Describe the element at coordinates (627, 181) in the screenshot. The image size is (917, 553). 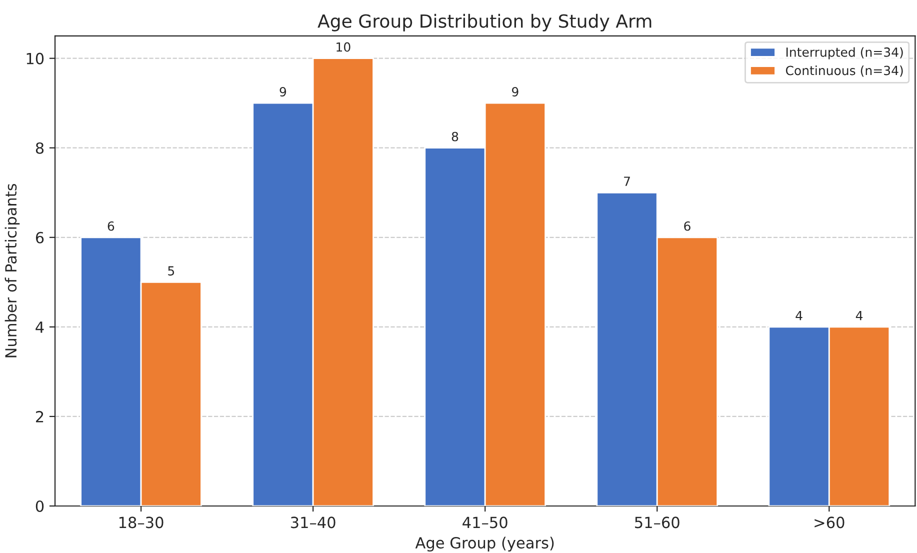
I see `data-label: 7` at that location.